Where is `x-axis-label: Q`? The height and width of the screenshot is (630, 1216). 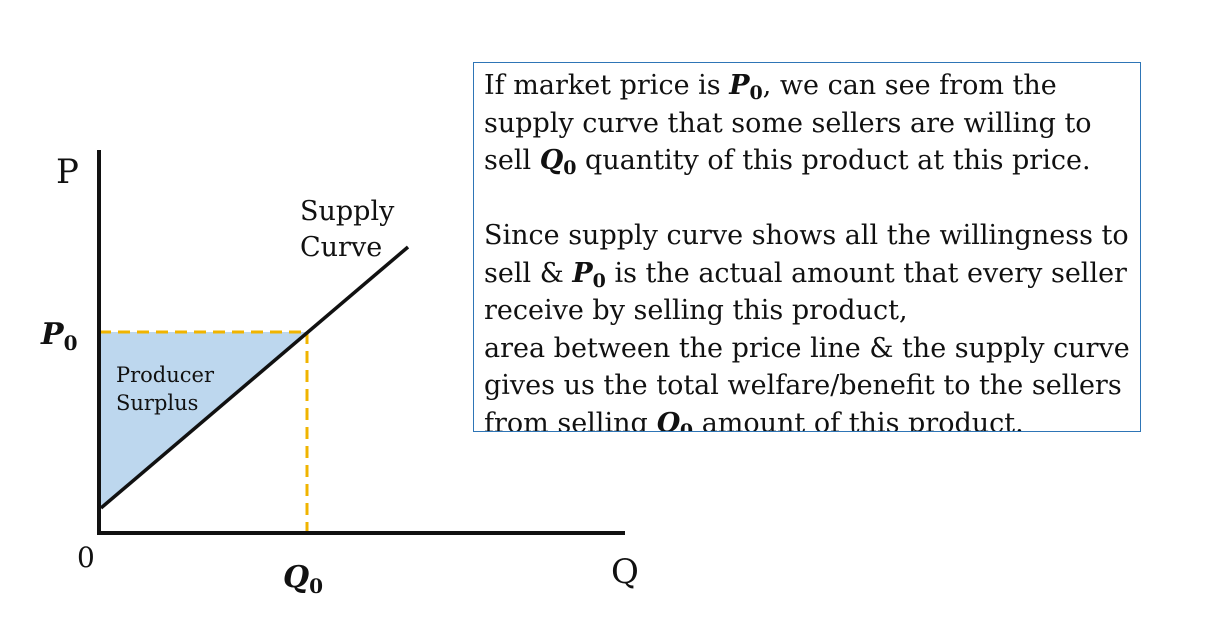 x-axis-label: Q is located at coordinates (625, 572).